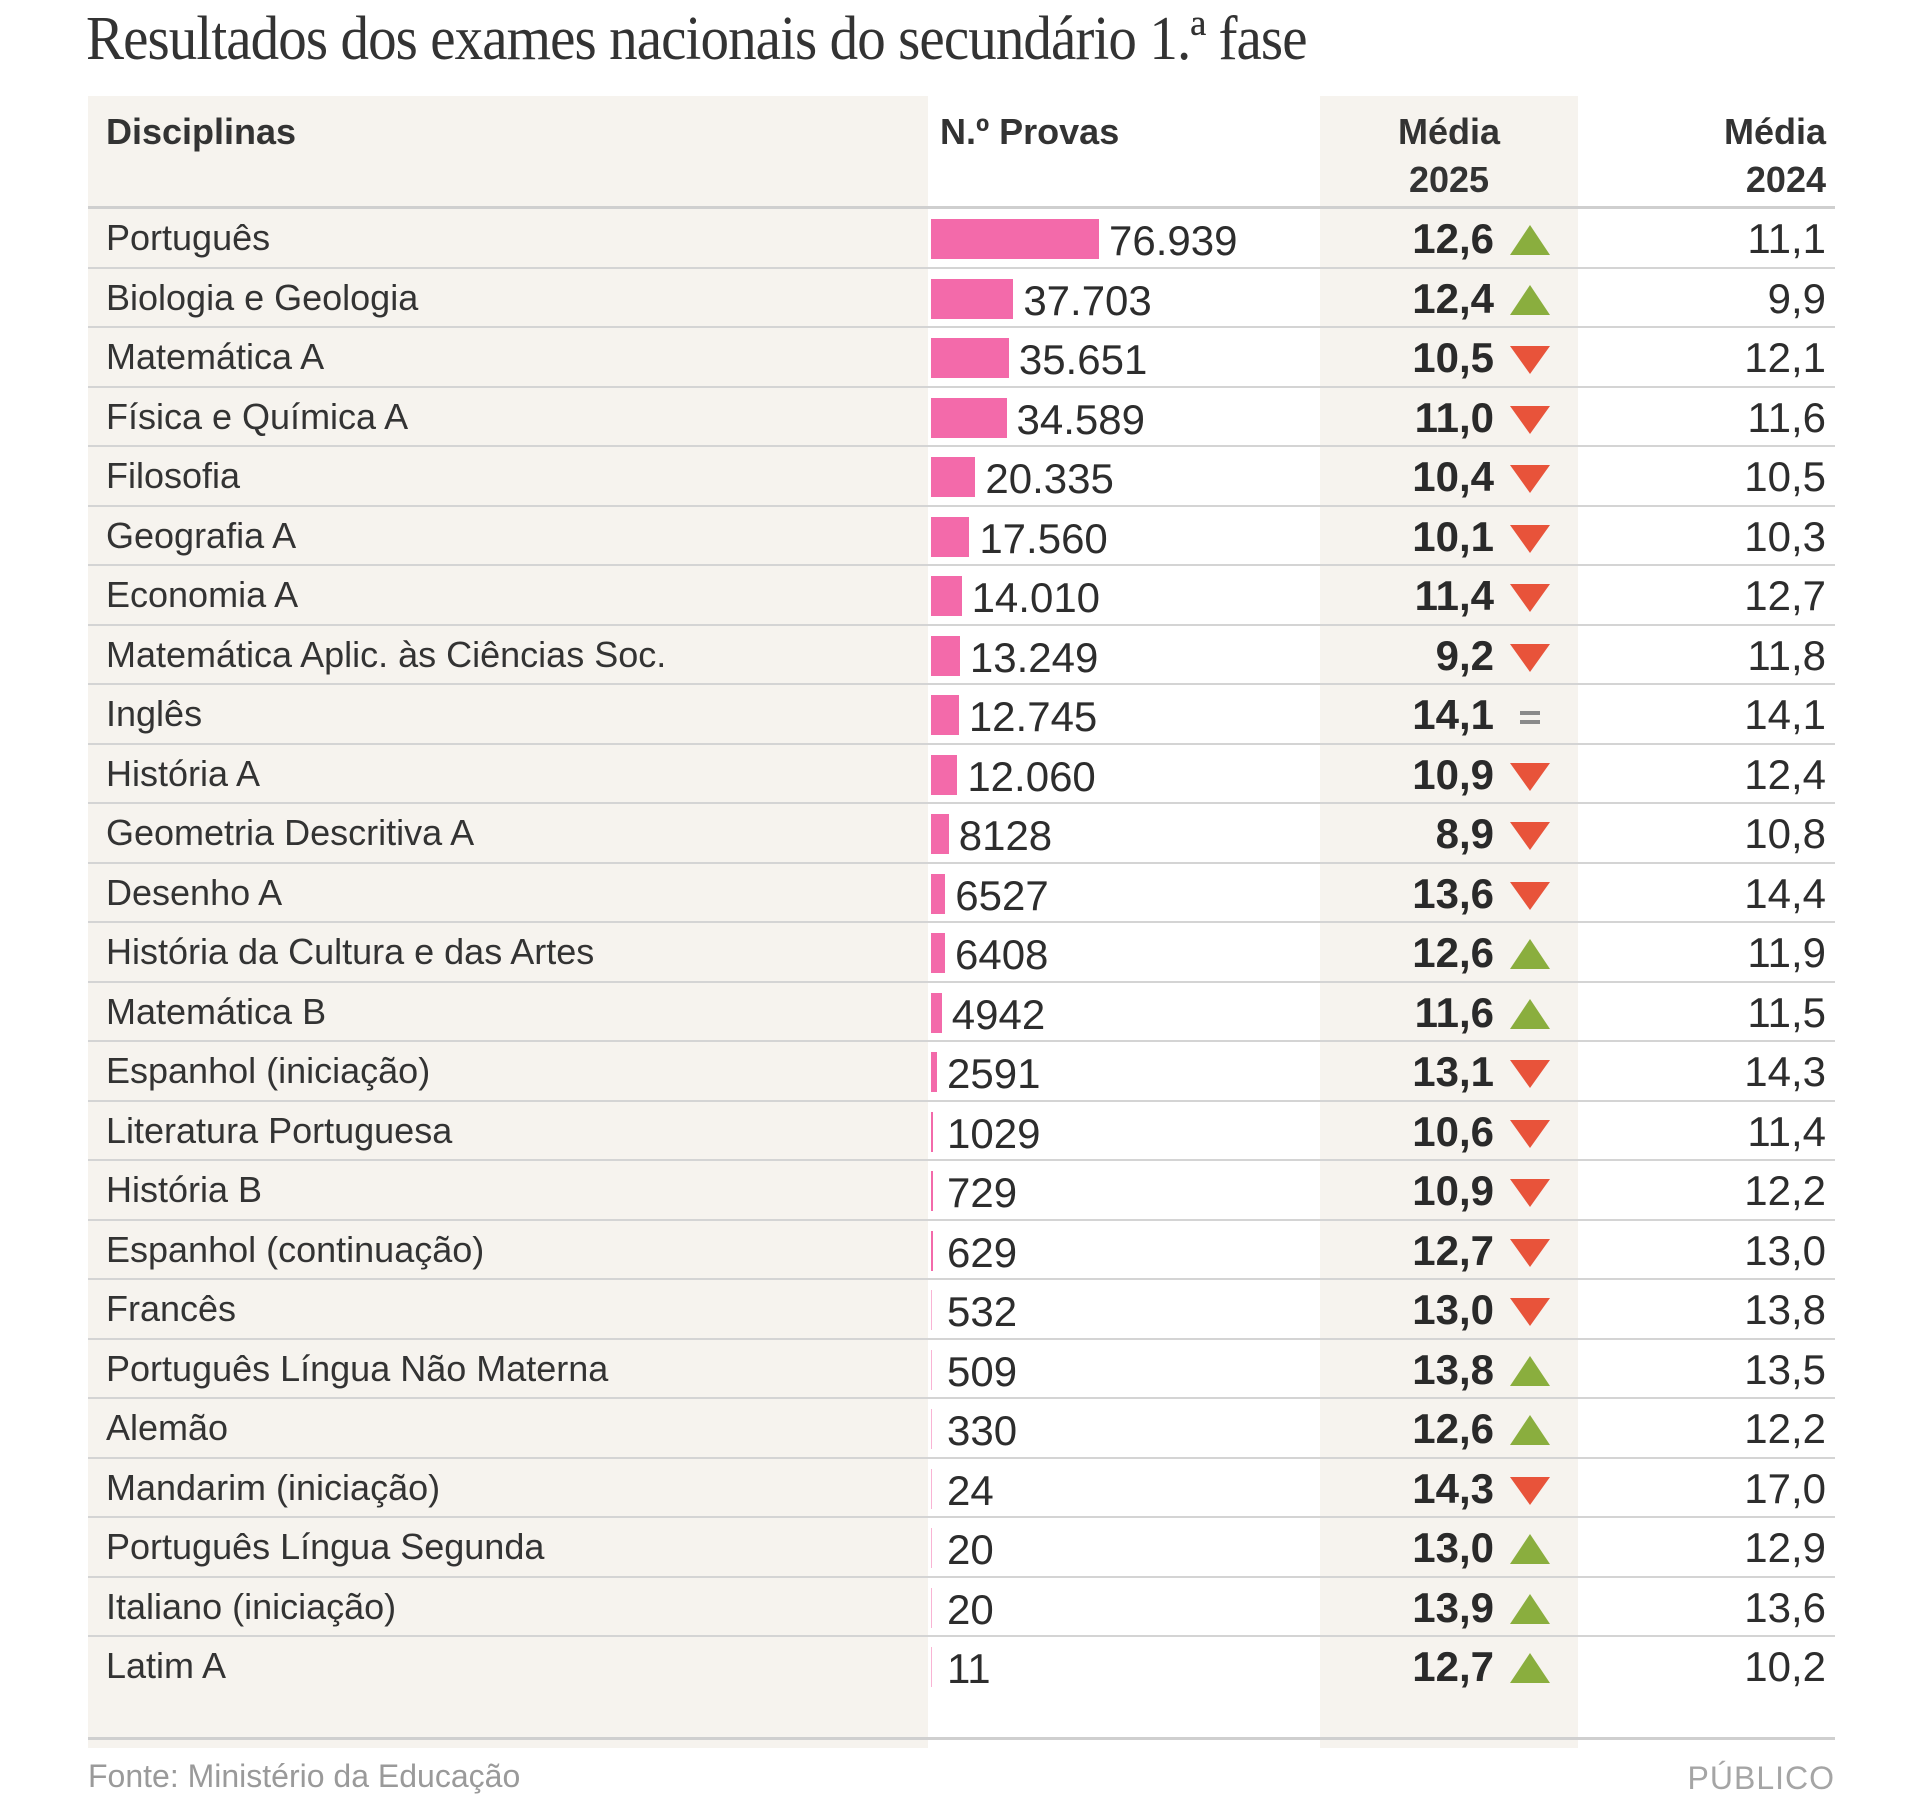 This screenshot has height=1816, width=1920. Describe the element at coordinates (166, 1665) in the screenshot. I see `disciplina-name: Latim A` at that location.